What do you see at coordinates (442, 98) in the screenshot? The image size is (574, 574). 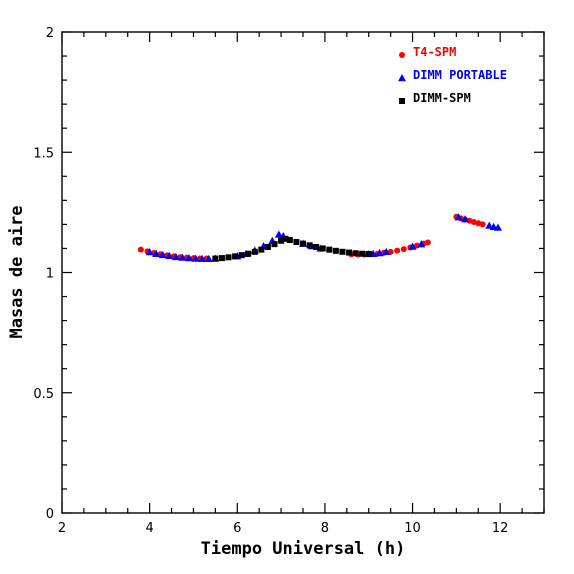 I see `legend-label: DIMM-SPM` at bounding box center [442, 98].